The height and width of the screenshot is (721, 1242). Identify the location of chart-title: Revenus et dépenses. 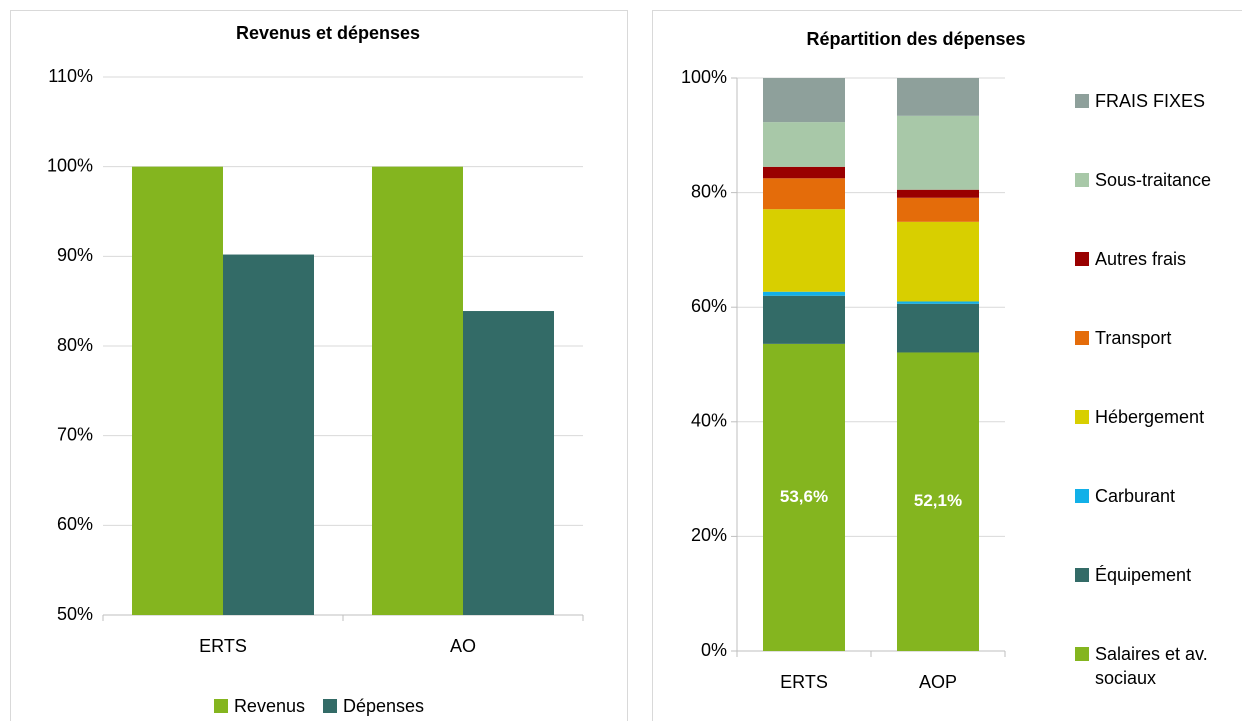
(328, 33).